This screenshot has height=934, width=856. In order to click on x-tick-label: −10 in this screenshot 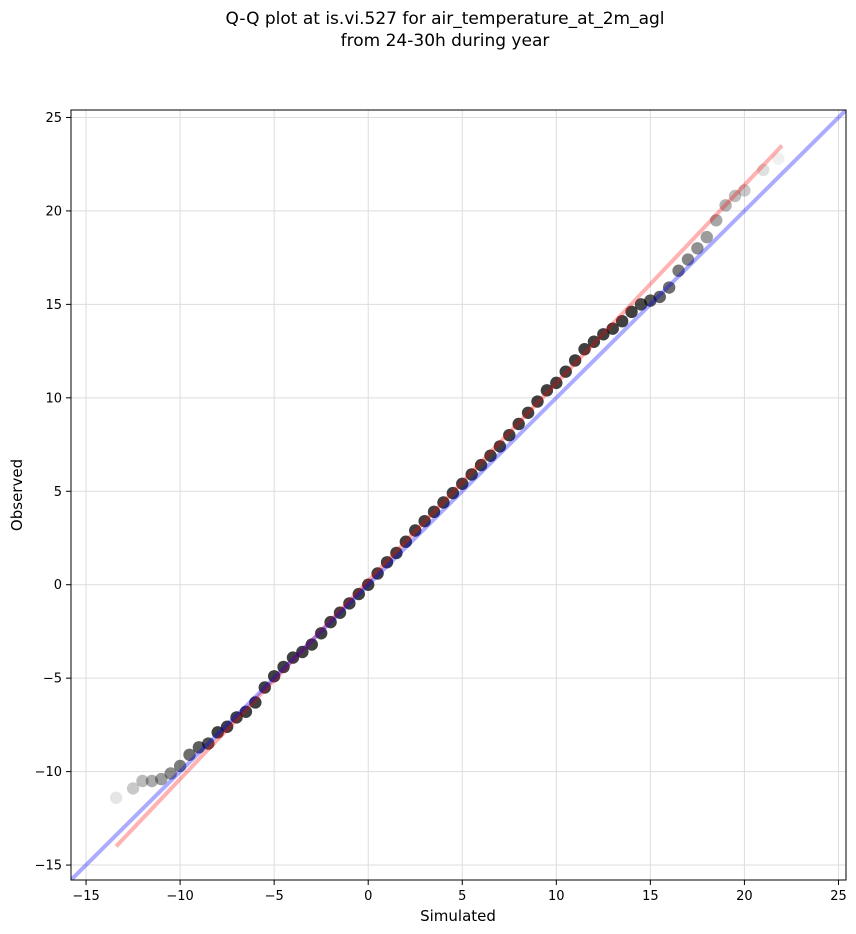, I will do `click(179, 896)`.